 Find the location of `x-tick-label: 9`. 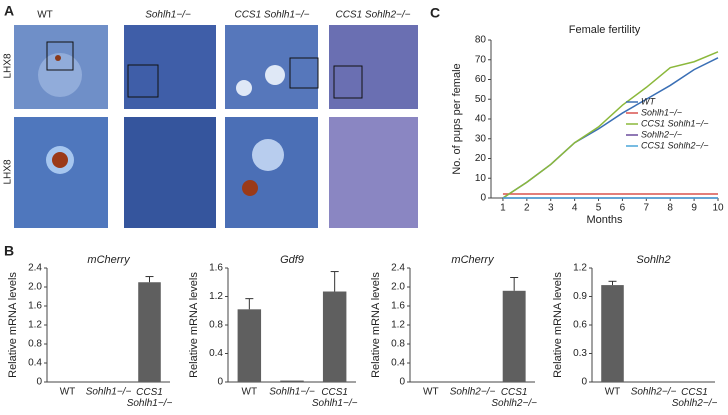

x-tick-label: 9 is located at coordinates (694, 208).